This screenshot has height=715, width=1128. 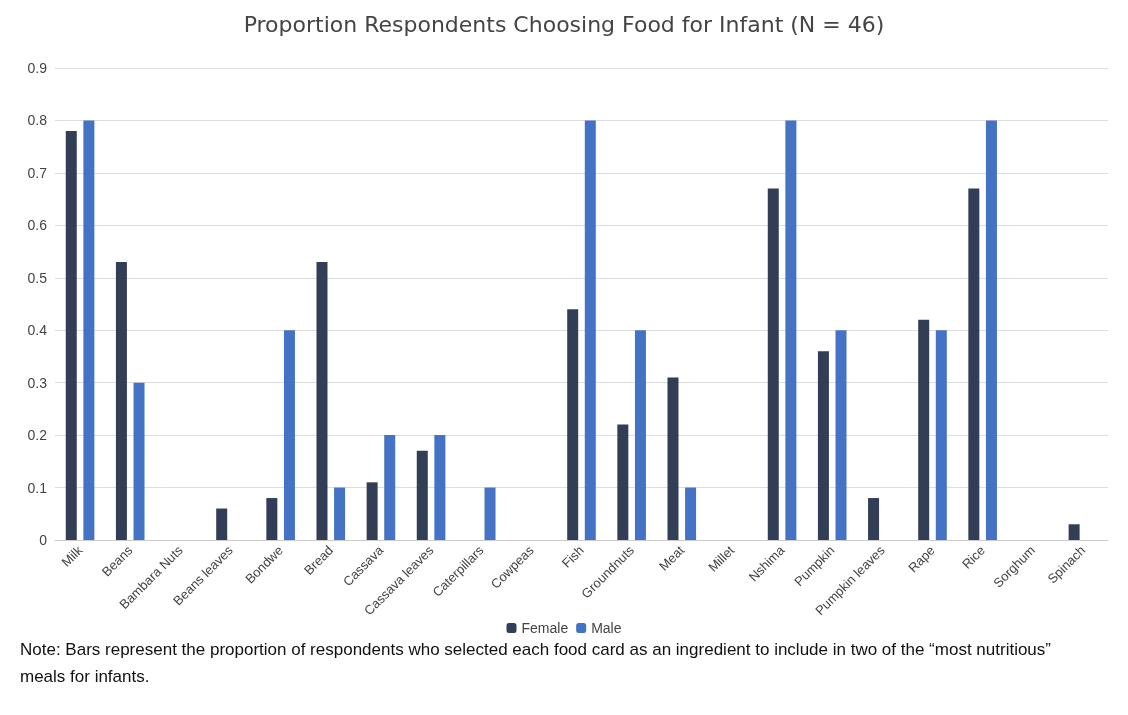 I want to click on chart-title: Proportion Respondents Choosing Food for Infant (N = 46), so click(x=564, y=24).